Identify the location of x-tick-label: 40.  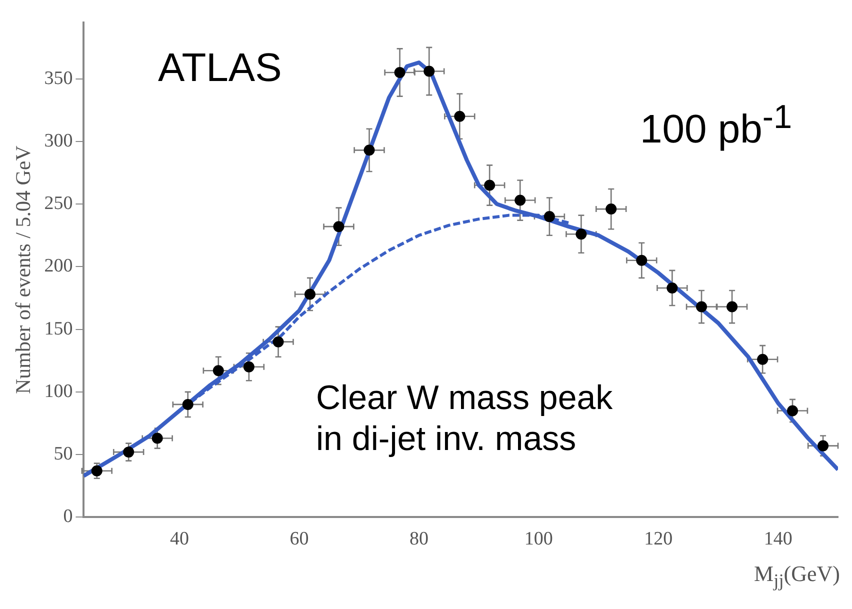
(179, 539).